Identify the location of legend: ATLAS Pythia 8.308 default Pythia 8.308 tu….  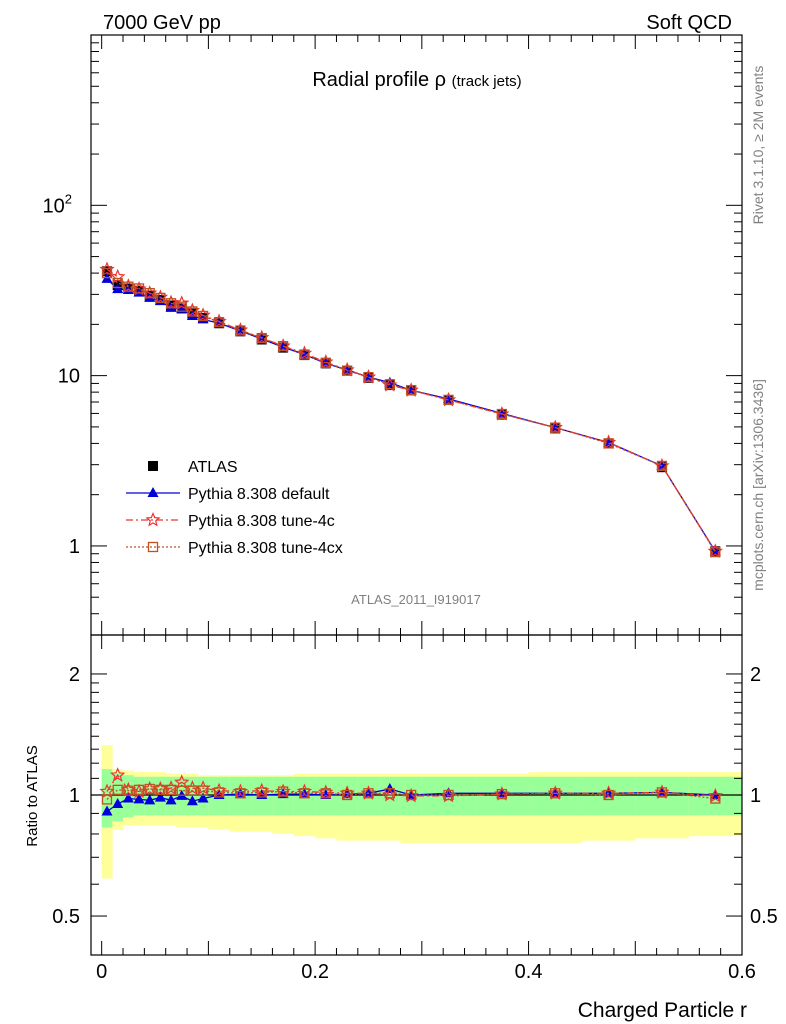
(234, 508).